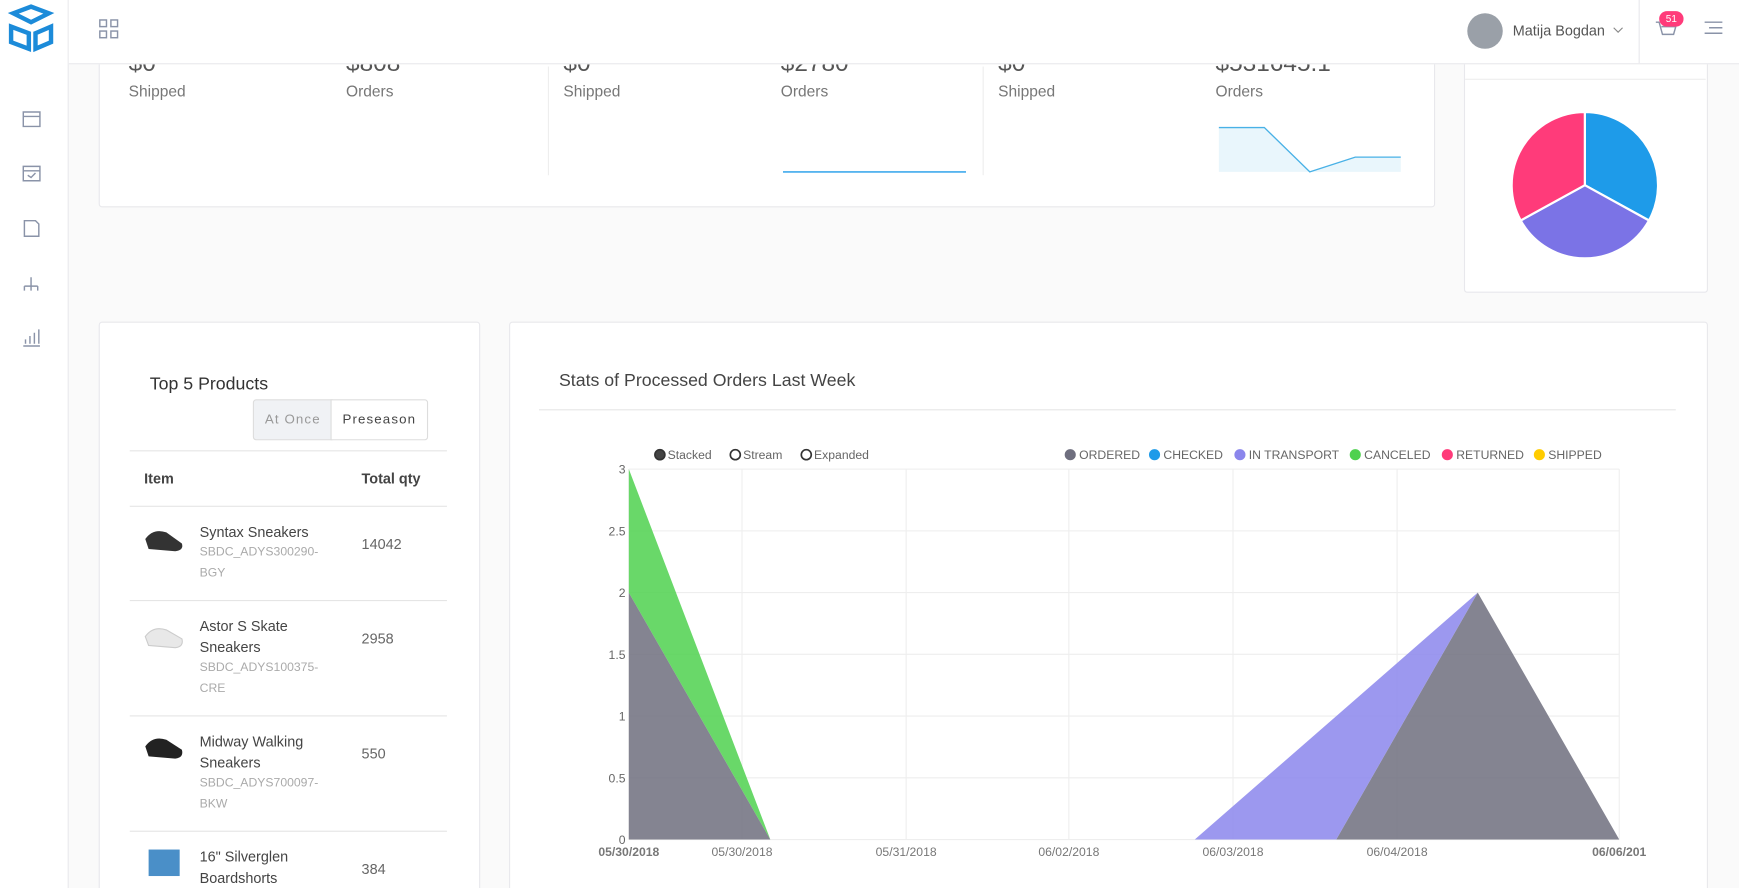 The height and width of the screenshot is (888, 1739). What do you see at coordinates (906, 852) in the screenshot?
I see `x-tick-label: 05/31/2018` at bounding box center [906, 852].